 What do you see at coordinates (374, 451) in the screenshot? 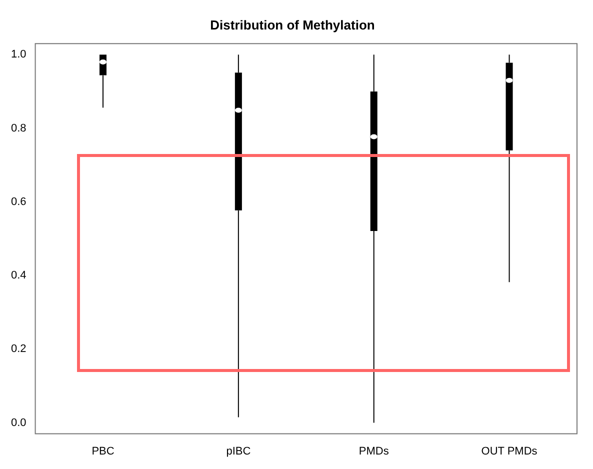
I see `x-tick-label: PMDs` at bounding box center [374, 451].